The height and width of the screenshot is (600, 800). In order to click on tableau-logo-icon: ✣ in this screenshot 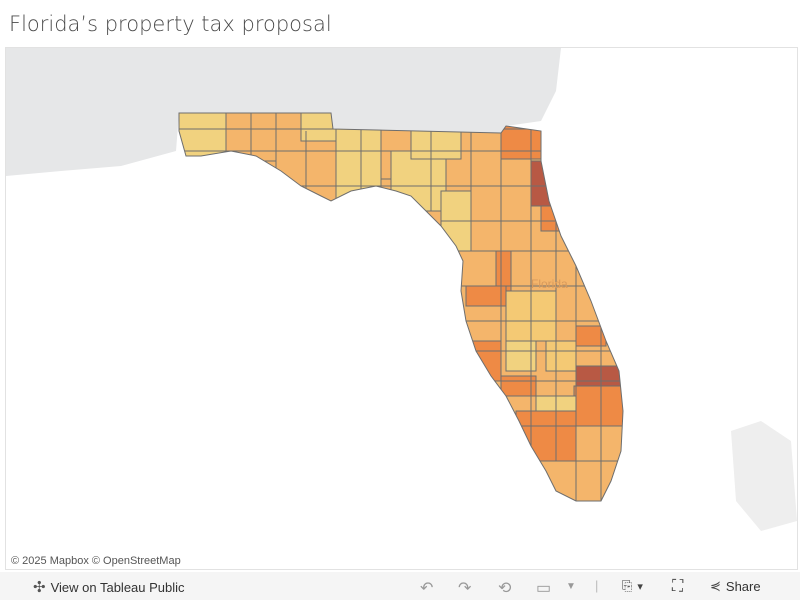, I will do `click(39, 587)`.